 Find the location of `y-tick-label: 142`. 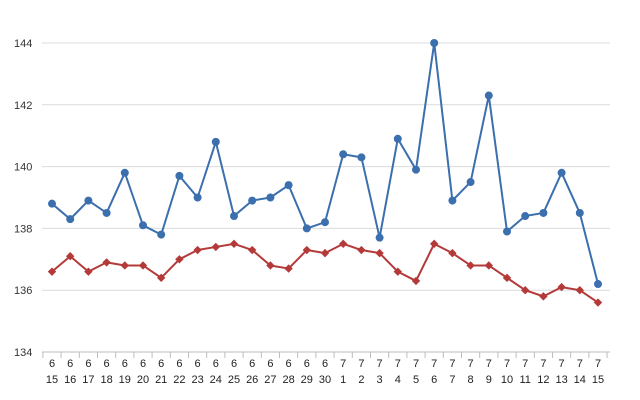

y-tick-label: 142 is located at coordinates (23, 106).